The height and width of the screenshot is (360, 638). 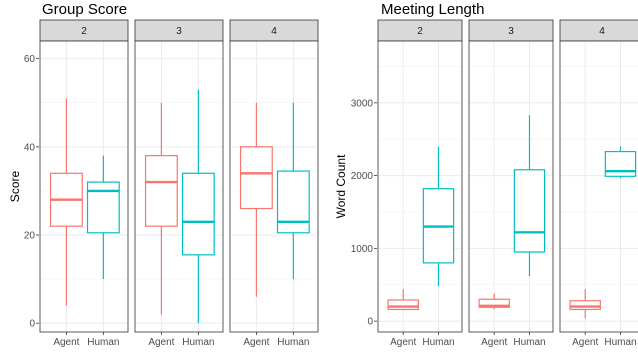 I want to click on y-tick-label: 2000, so click(x=362, y=176).